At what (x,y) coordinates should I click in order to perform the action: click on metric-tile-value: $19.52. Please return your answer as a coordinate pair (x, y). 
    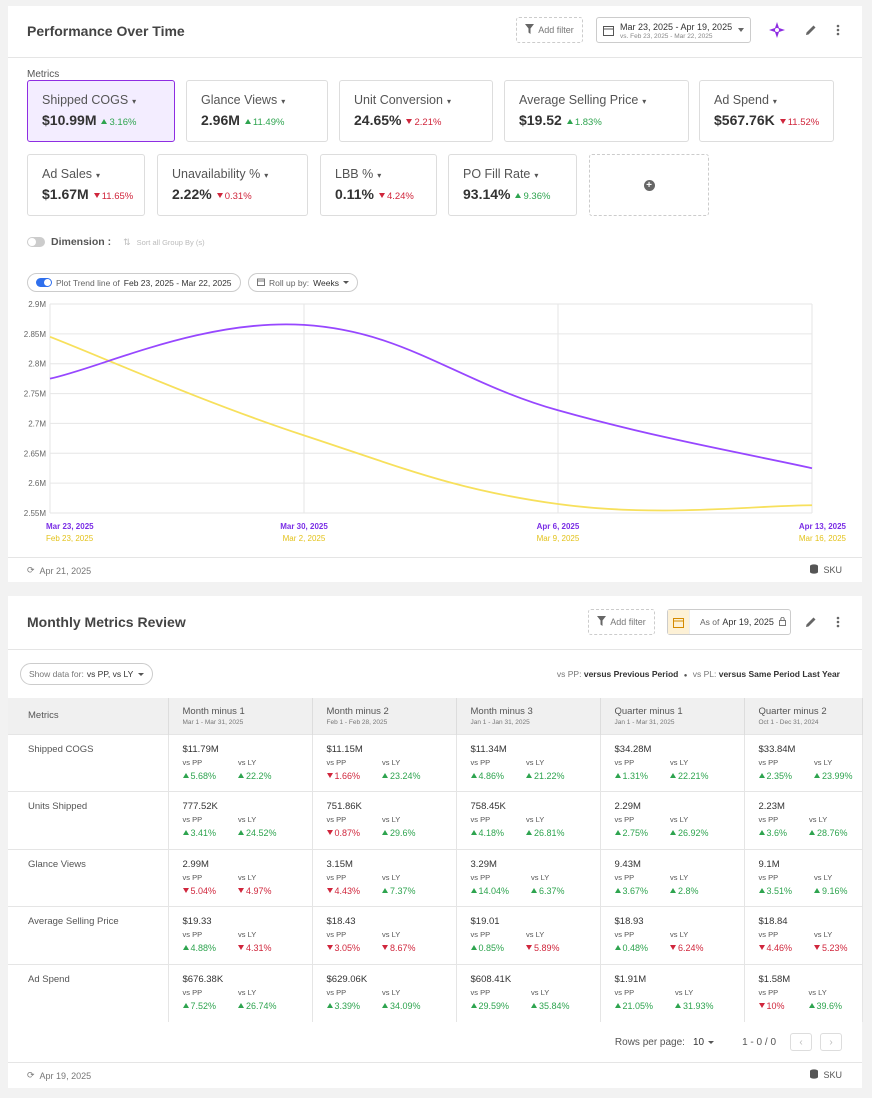
    Looking at the image, I should click on (540, 120).